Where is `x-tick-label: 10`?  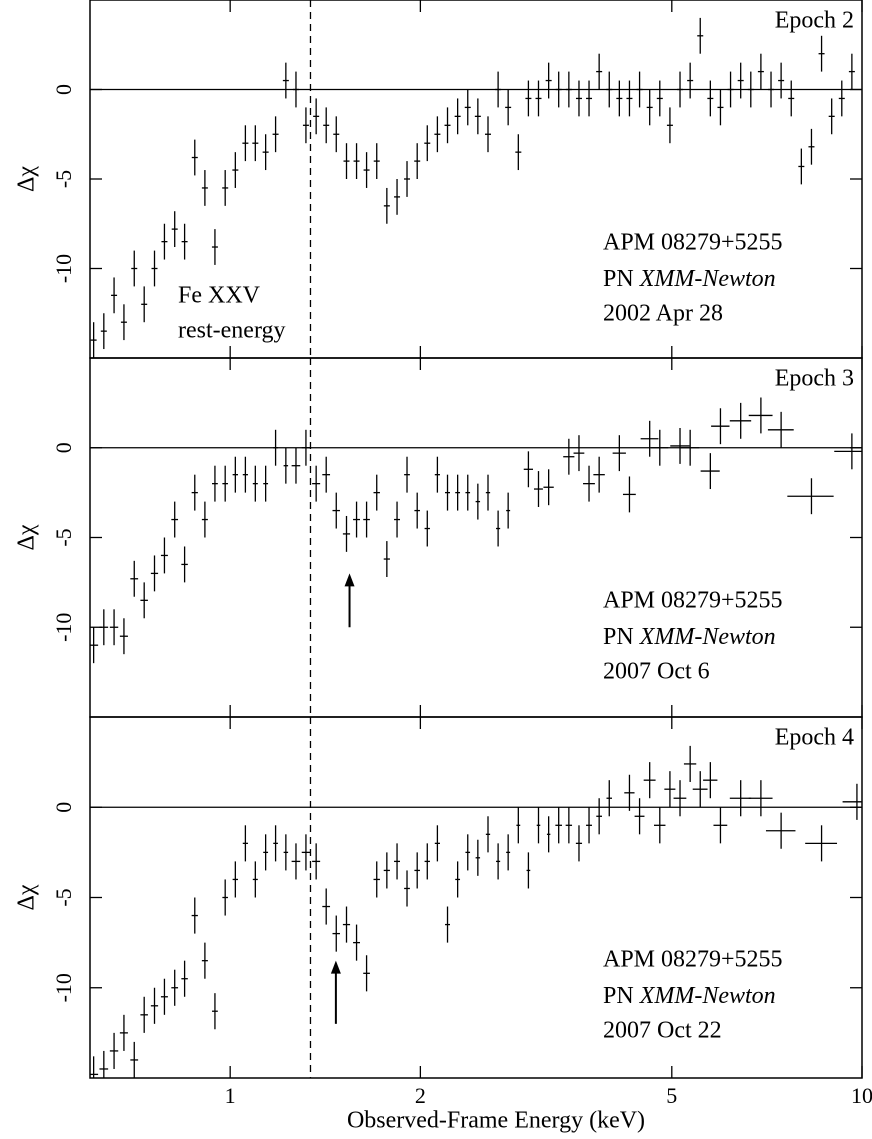 x-tick-label: 10 is located at coordinates (861, 1095).